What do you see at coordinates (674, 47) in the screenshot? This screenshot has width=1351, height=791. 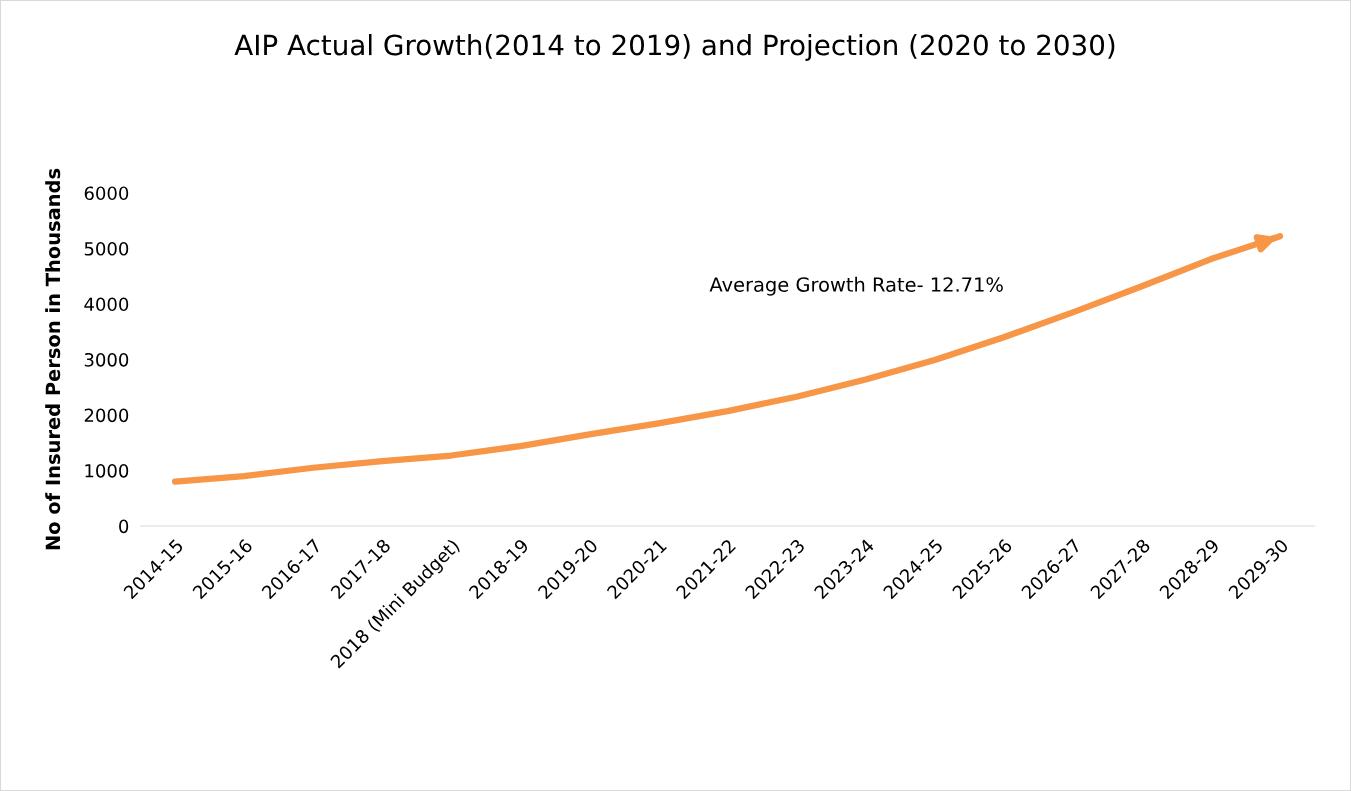 I see `chart-title: AIP Actual Growth(2014 to 2019) and Projection (2020 to 2030)` at bounding box center [674, 47].